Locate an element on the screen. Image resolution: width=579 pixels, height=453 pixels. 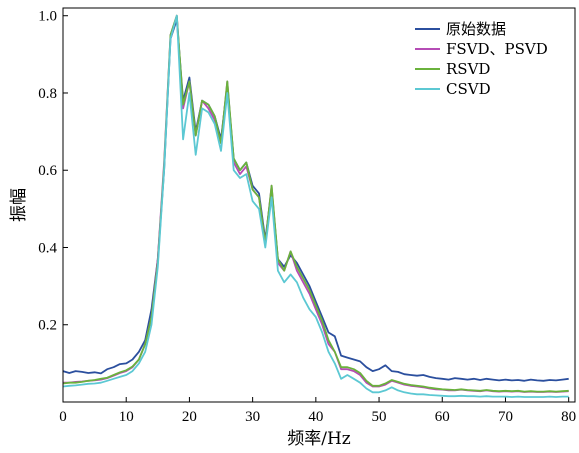
x-tick-label: 80 is located at coordinates (568, 417).